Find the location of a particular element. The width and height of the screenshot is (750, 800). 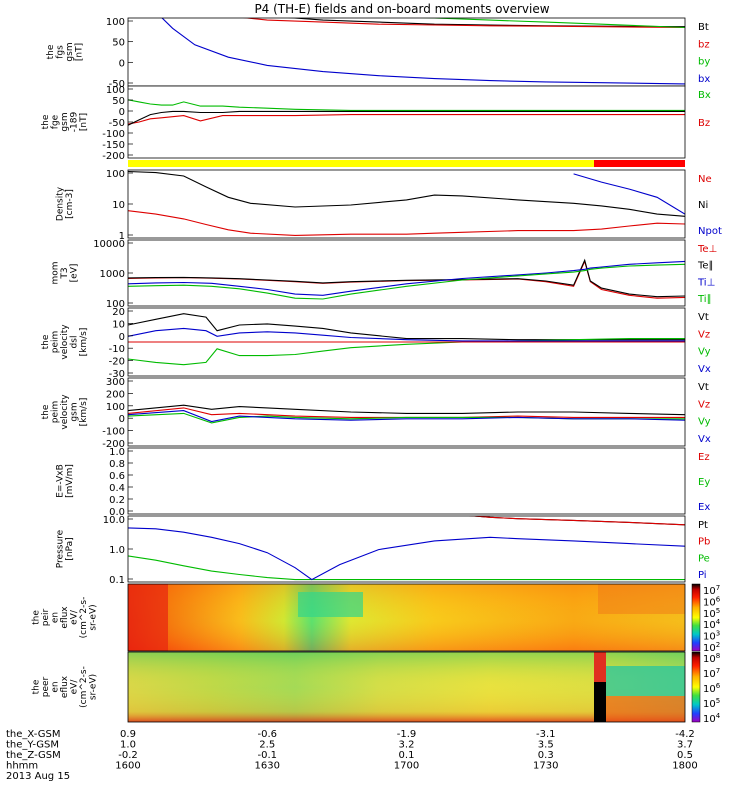

series-line-by is located at coordinates (552, 23).